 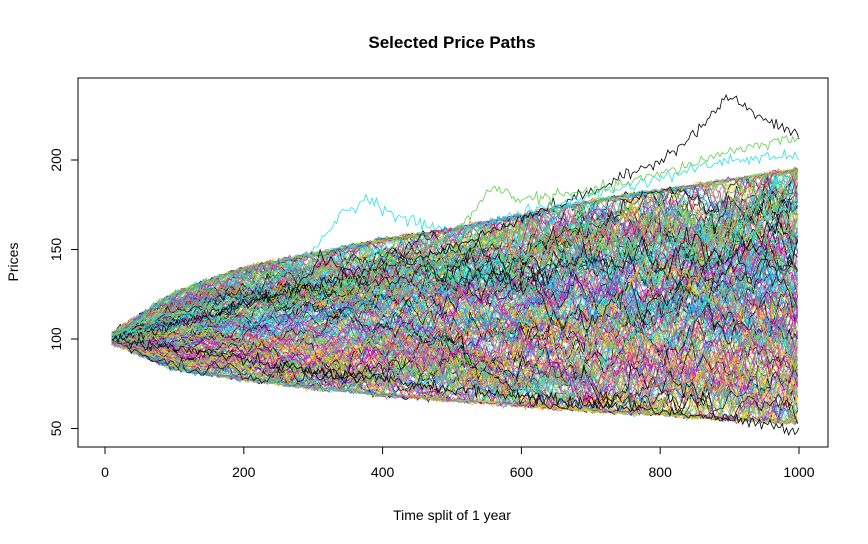 I want to click on x-tick-label: 600, so click(x=522, y=472).